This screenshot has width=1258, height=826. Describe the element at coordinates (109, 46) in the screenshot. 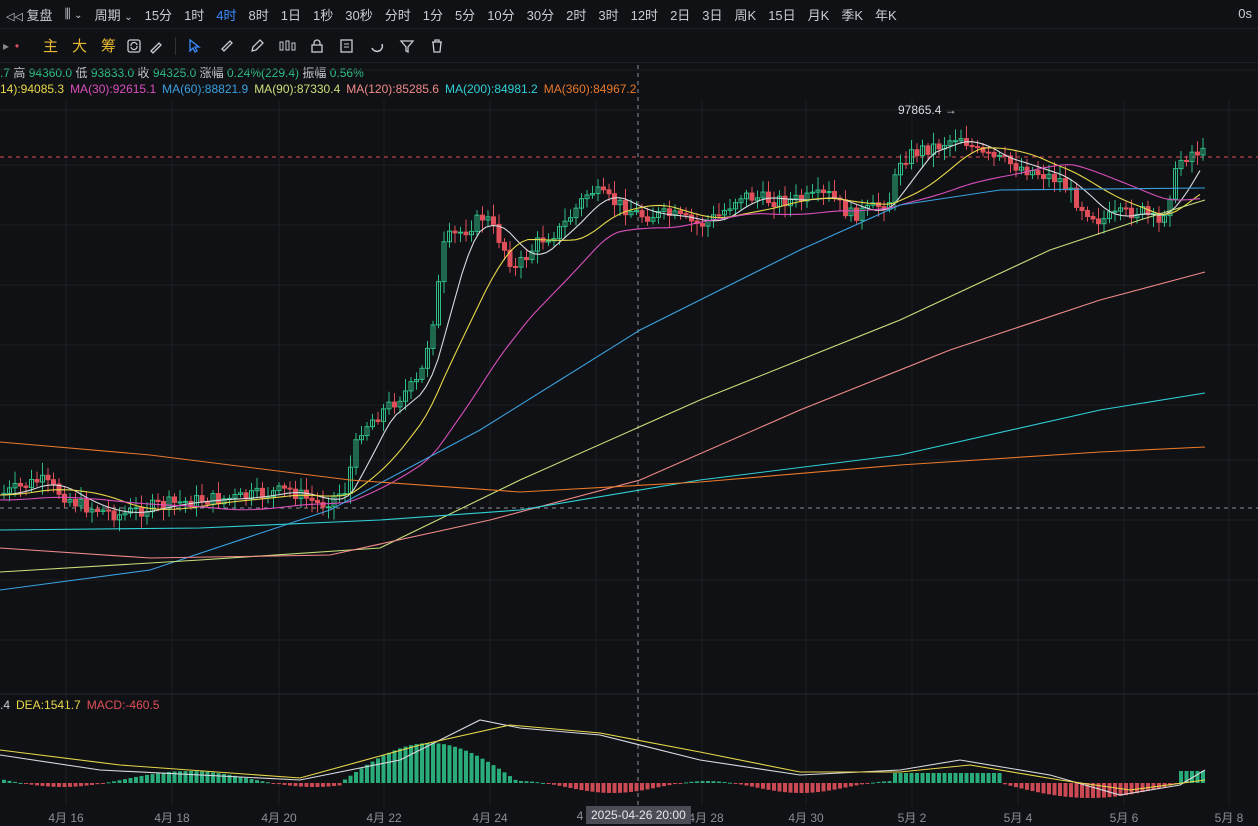

I see `indicator-shortcut-2: 筹` at that location.